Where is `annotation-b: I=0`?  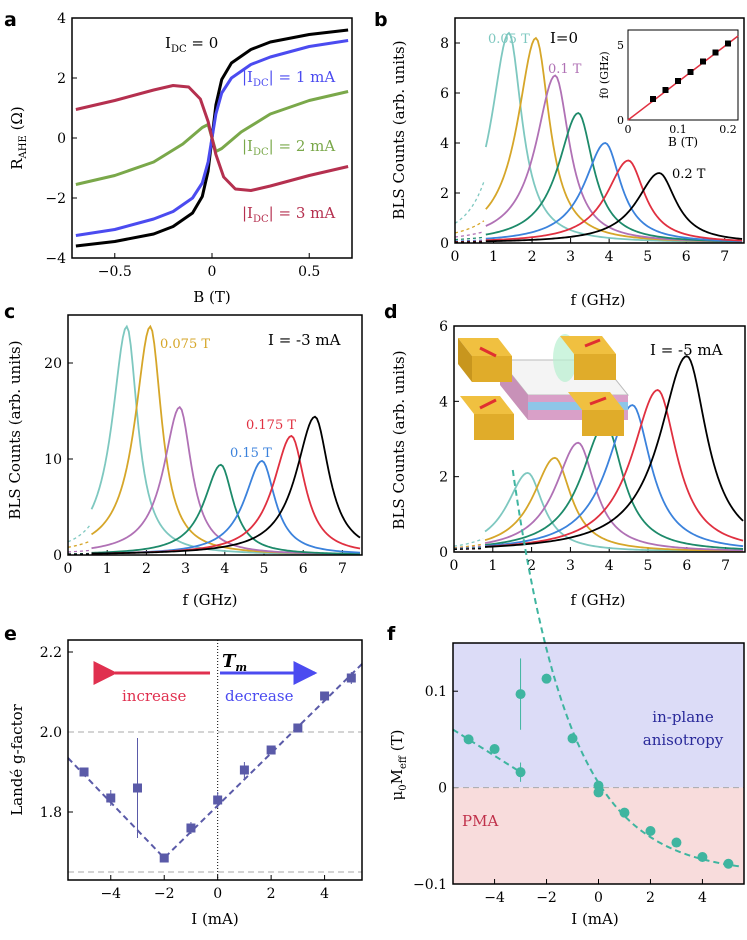 annotation-b: I=0 is located at coordinates (564, 38).